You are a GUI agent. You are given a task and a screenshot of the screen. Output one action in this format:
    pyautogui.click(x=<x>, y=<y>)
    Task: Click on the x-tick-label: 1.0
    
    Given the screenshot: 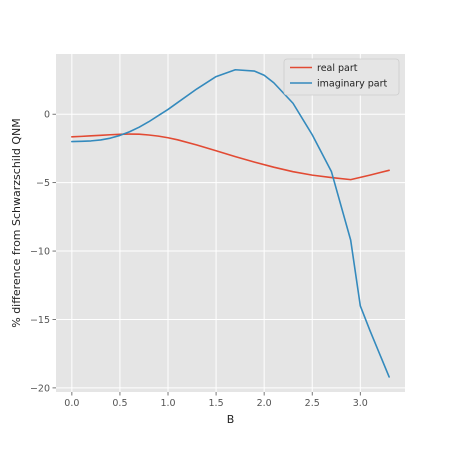 What is the action you would take?
    pyautogui.click(x=167, y=403)
    